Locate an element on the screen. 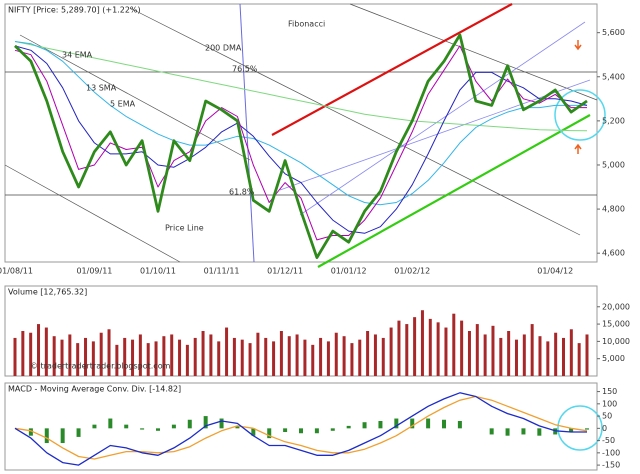 The image size is (640, 474). y-tick-label: 150 is located at coordinates (609, 391).